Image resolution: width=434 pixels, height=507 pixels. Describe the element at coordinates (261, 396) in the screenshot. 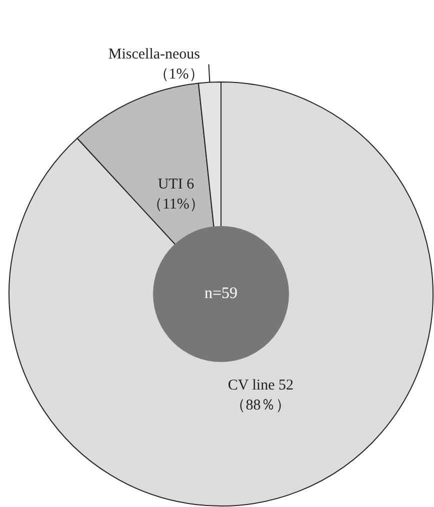

I see `slice-label: CV line 52 （88％）` at that location.